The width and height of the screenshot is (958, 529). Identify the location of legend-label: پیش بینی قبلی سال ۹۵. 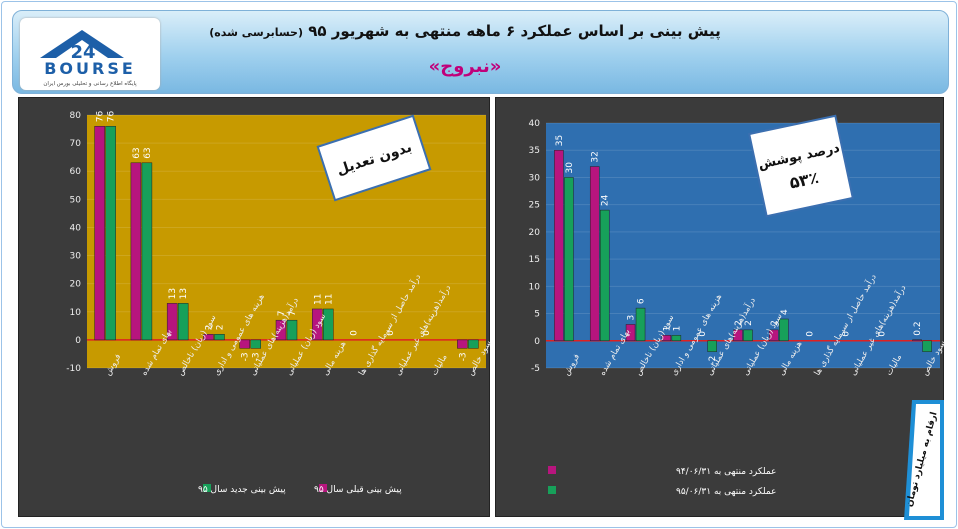
(358, 490).